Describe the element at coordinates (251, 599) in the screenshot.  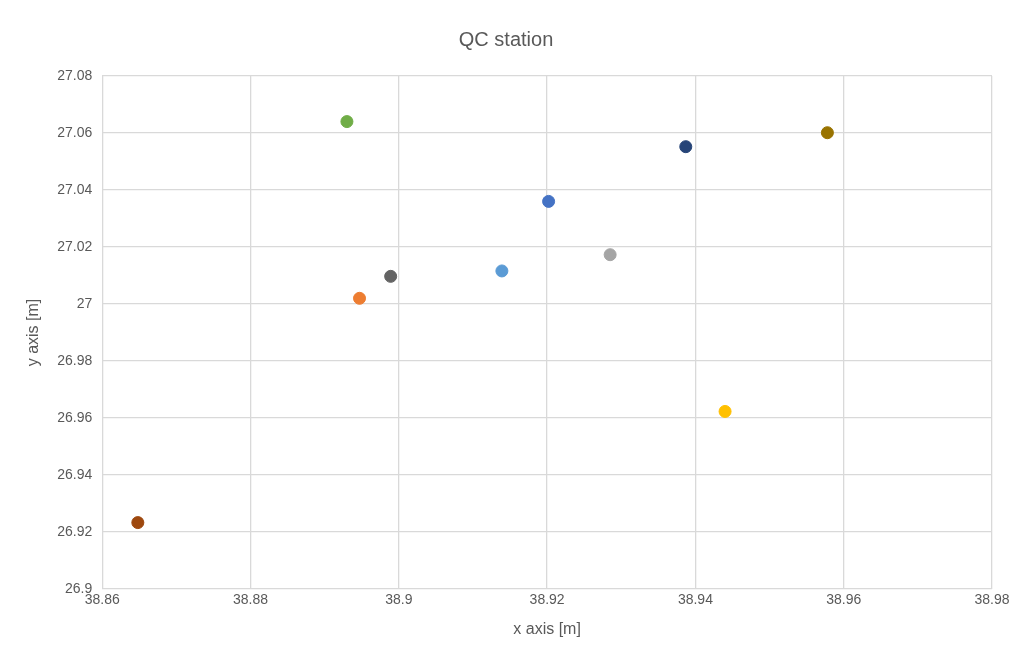
I see `x-tick-label: 38.88` at that location.